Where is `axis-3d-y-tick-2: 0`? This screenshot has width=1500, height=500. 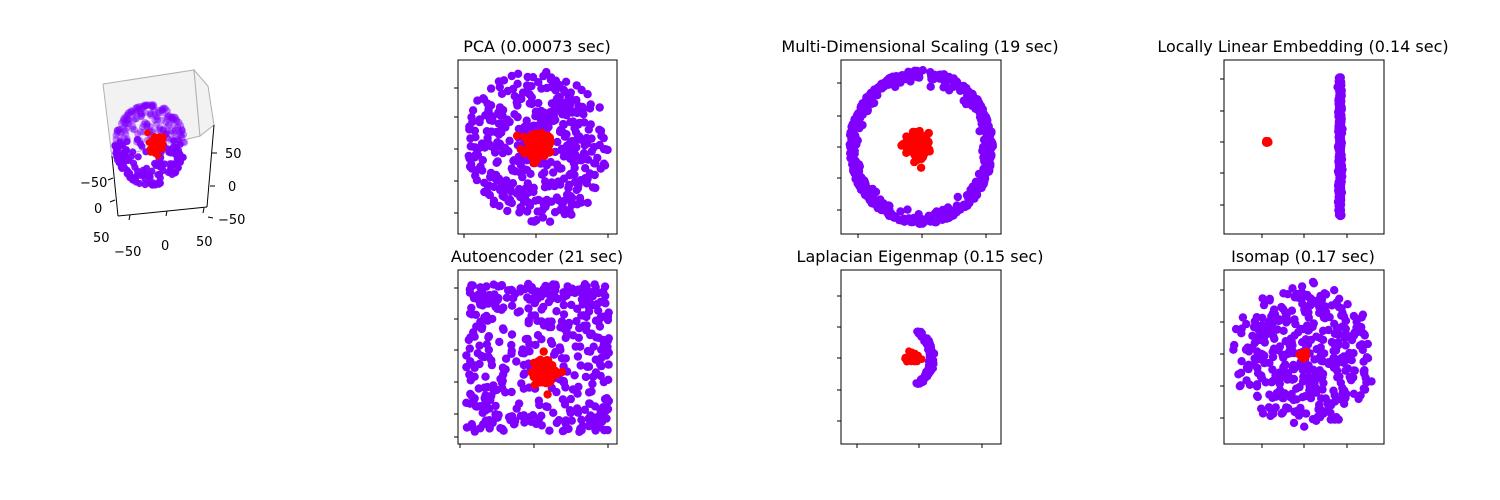
axis-3d-y-tick-2: 0 is located at coordinates (232, 187).